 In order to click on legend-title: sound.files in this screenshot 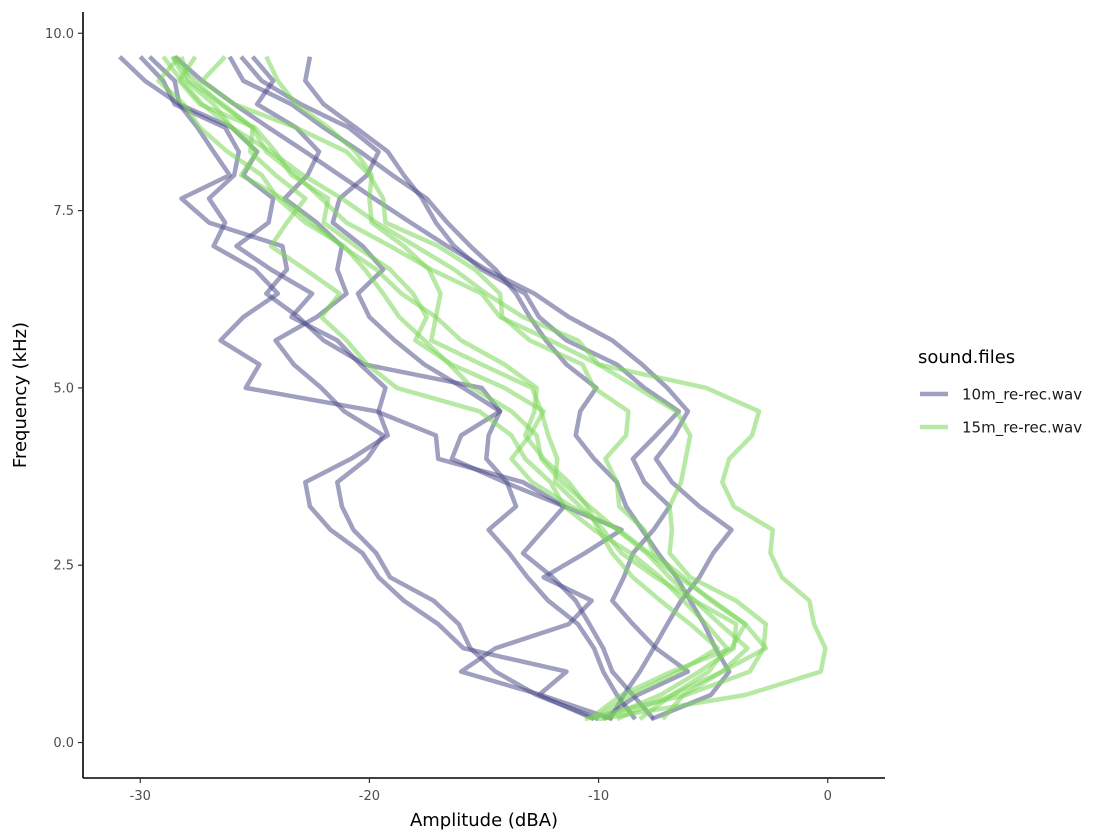, I will do `click(966, 357)`.